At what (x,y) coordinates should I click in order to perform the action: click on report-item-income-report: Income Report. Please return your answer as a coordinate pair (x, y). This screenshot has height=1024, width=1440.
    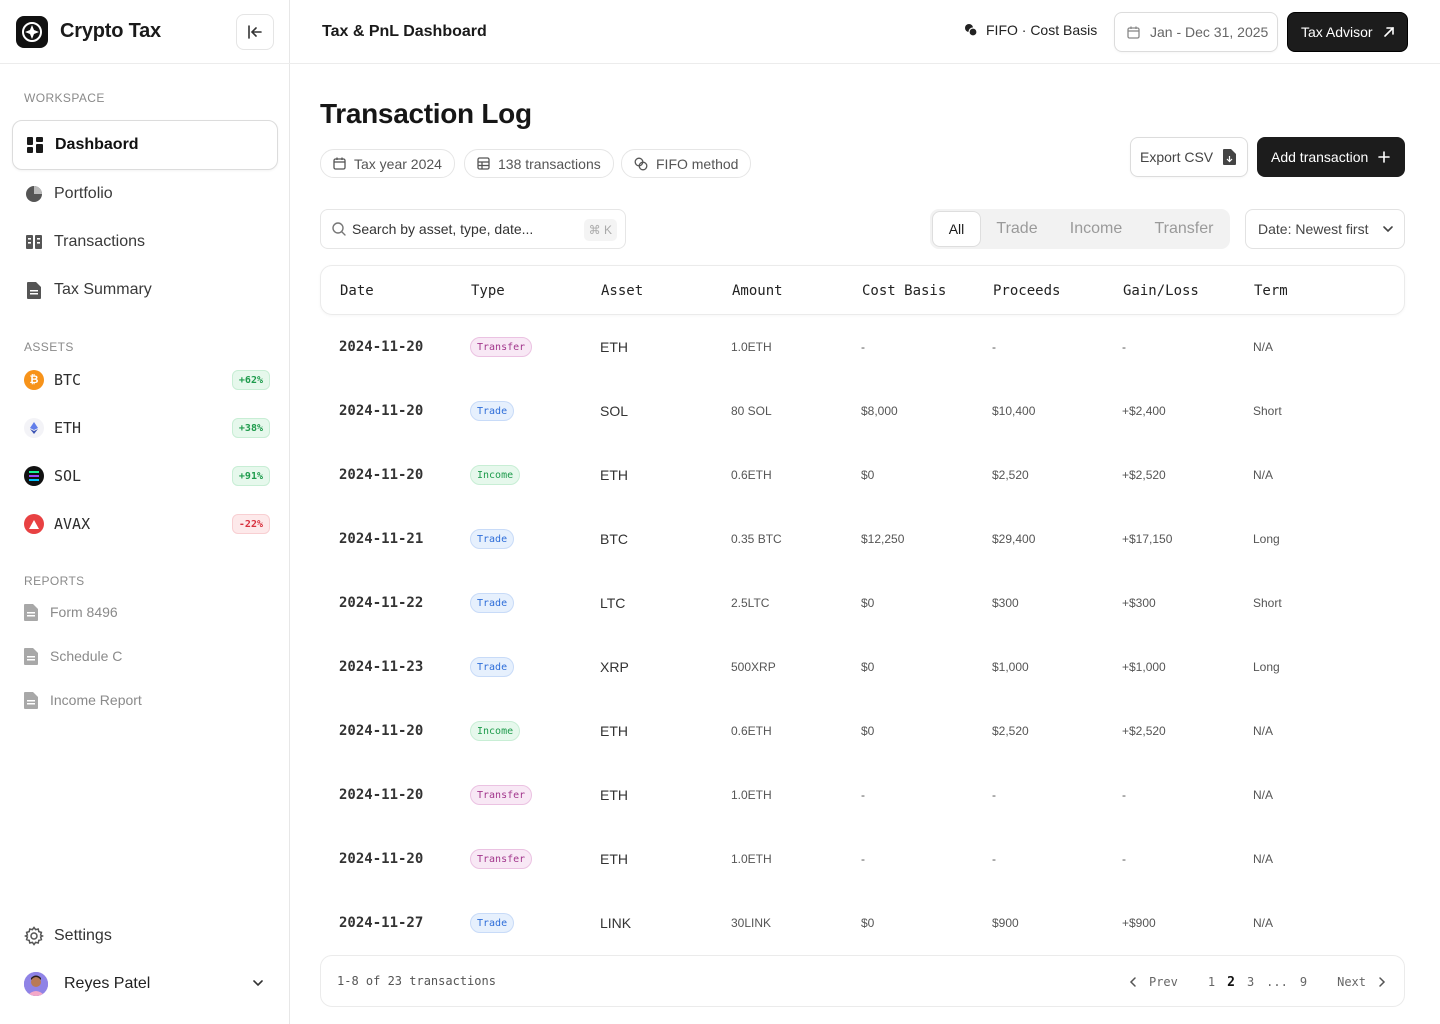
    Looking at the image, I should click on (83, 700).